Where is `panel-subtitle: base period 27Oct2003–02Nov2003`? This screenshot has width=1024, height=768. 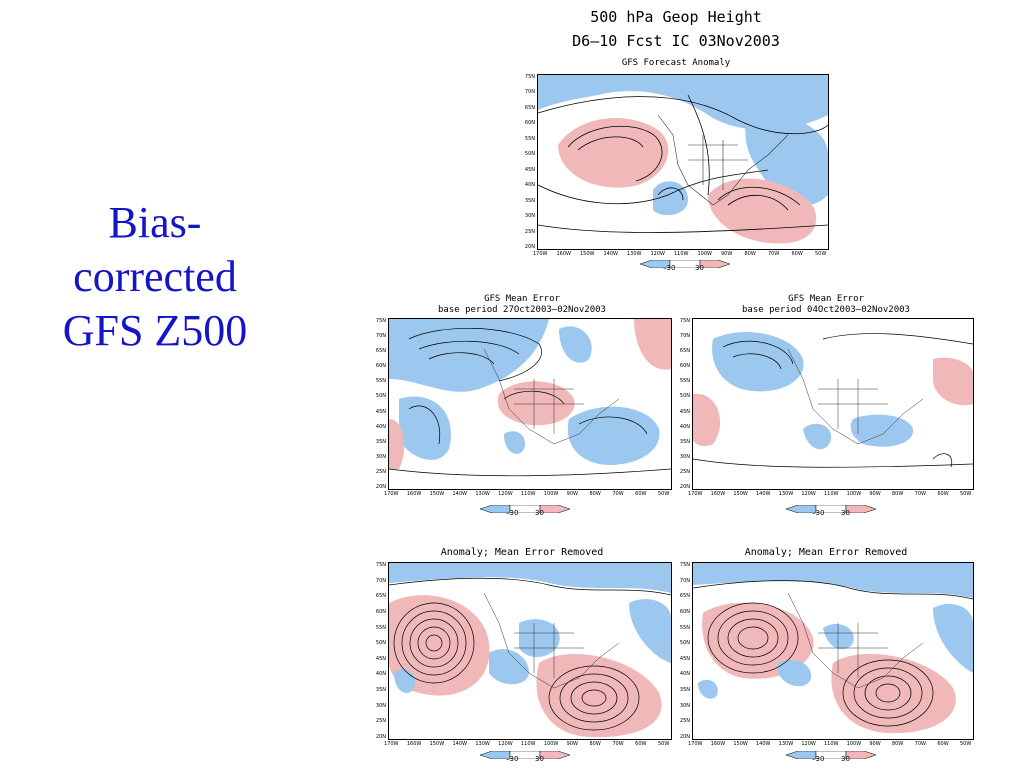 panel-subtitle: base period 27Oct2003–02Nov2003 is located at coordinates (522, 310).